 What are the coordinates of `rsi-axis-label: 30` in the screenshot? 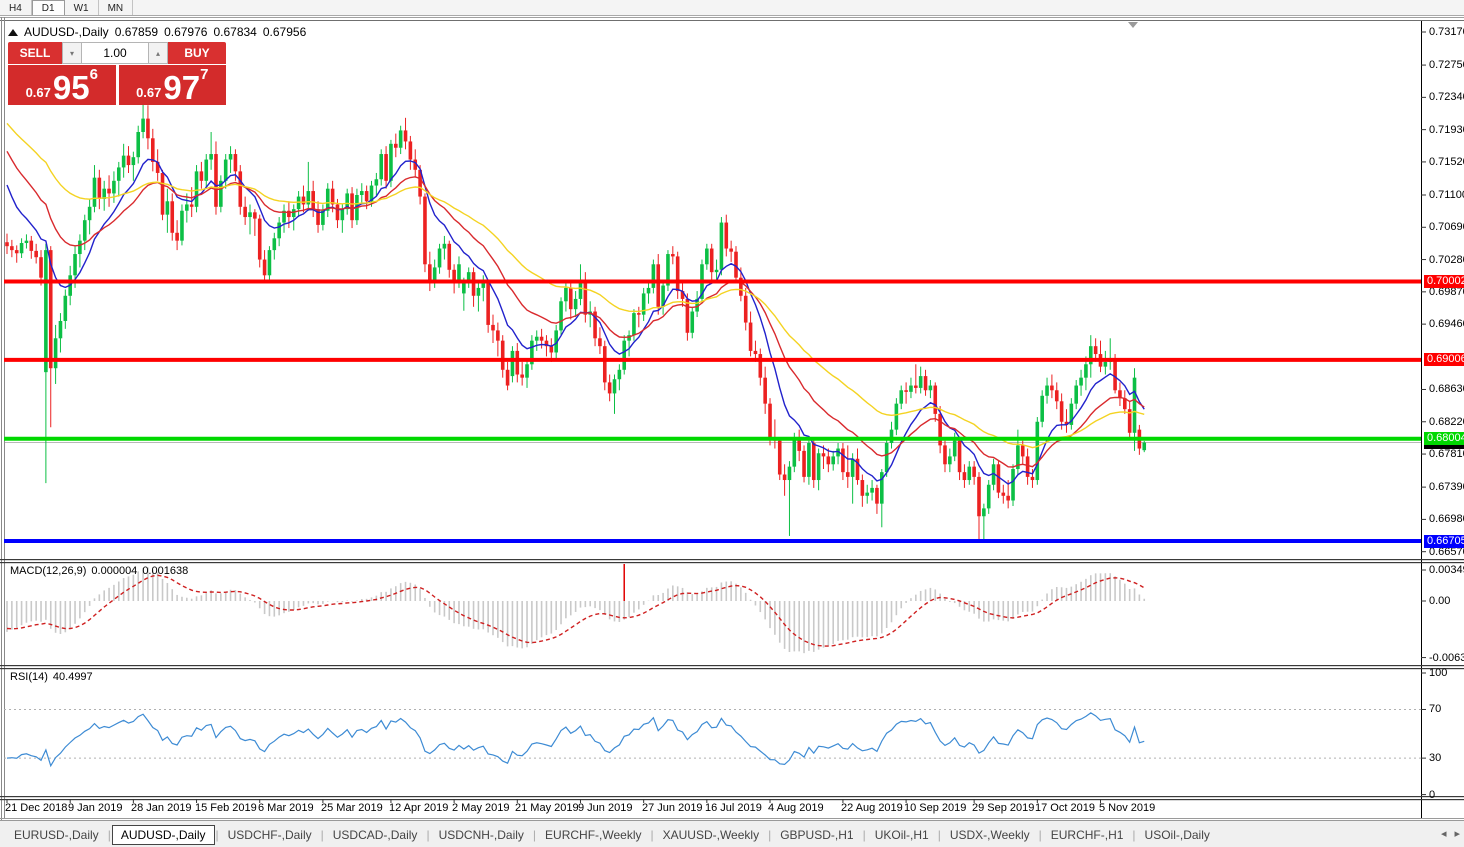 It's located at (1435, 758).